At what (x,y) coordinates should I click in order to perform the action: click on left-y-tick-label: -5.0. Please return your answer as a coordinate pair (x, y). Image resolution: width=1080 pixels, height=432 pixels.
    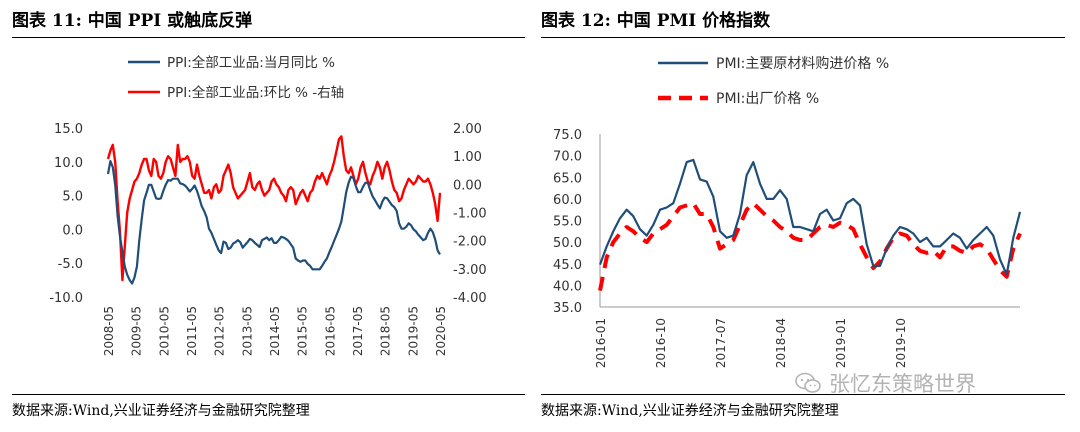
    Looking at the image, I should click on (70, 264).